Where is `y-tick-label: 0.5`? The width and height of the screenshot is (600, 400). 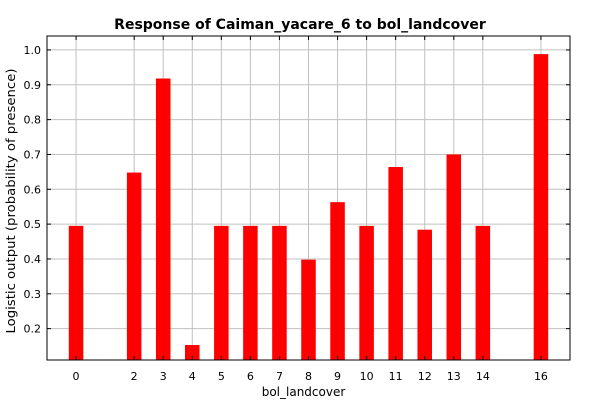
y-tick-label: 0.5 is located at coordinates (33, 224).